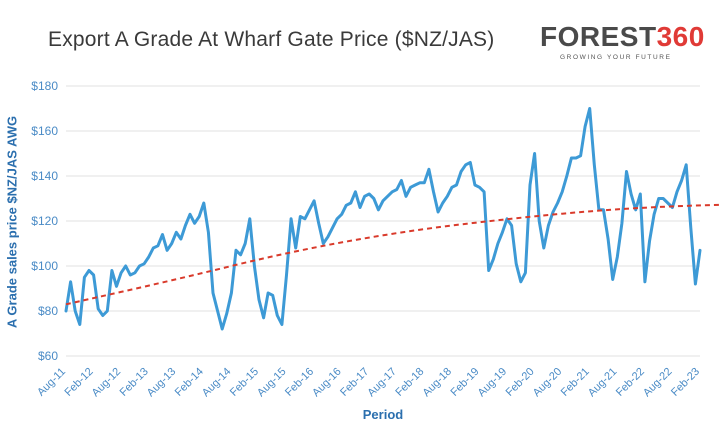  Describe the element at coordinates (354, 382) in the screenshot. I see `x-tick-label: Feb-17` at that location.